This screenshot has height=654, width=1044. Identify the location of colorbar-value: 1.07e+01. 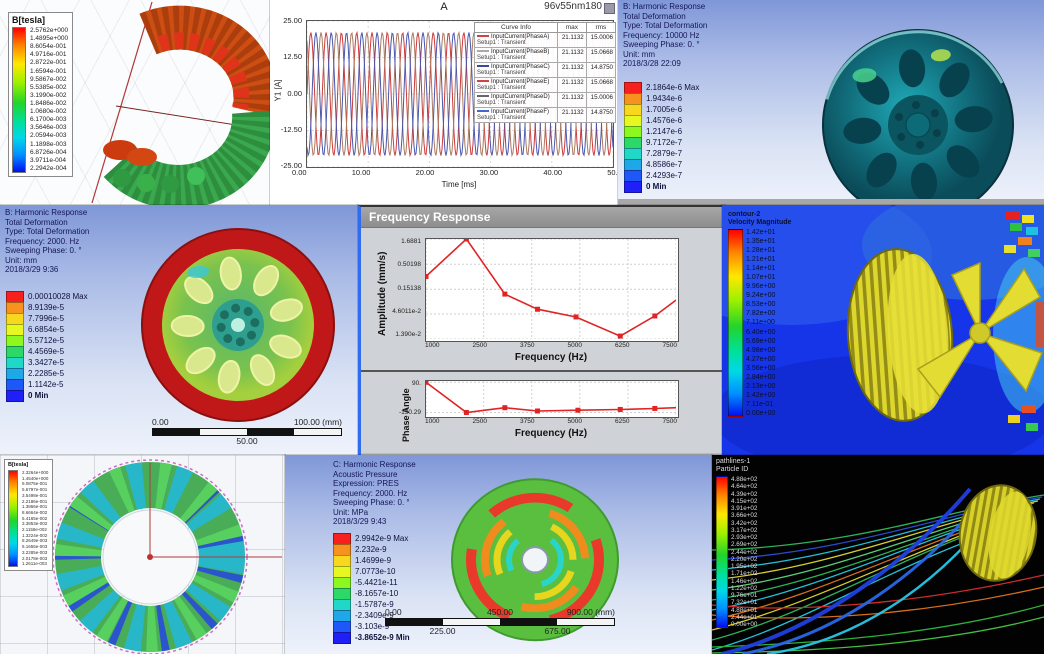
(761, 278).